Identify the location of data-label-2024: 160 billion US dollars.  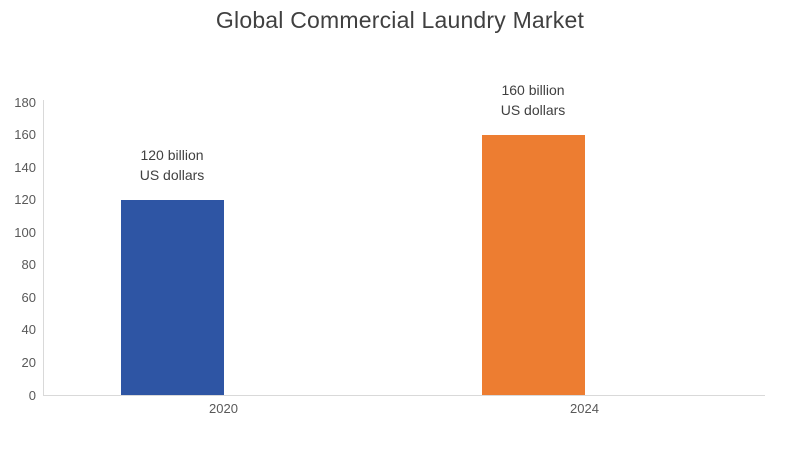
(533, 99).